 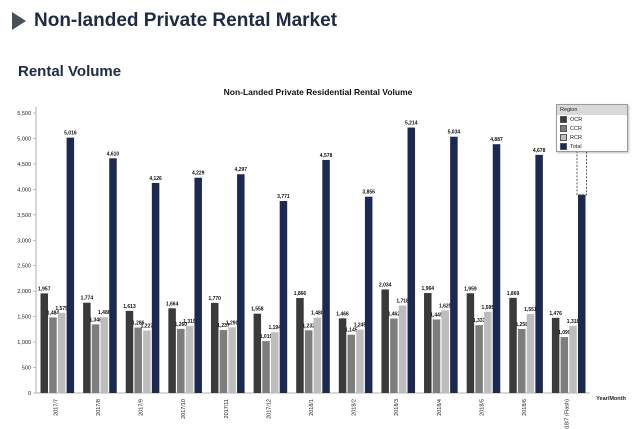 What do you see at coordinates (172, 304) in the screenshot?
I see `data-label: 1,664` at bounding box center [172, 304].